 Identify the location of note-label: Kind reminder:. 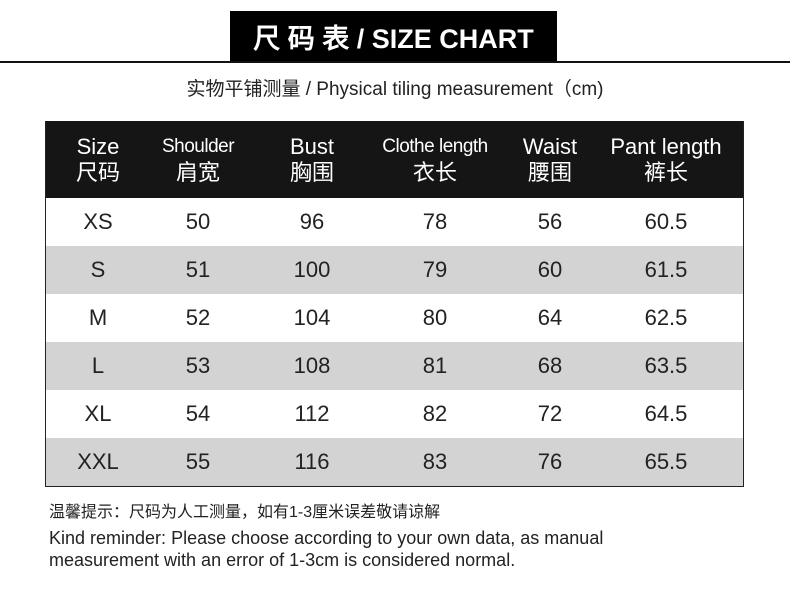
(108, 538).